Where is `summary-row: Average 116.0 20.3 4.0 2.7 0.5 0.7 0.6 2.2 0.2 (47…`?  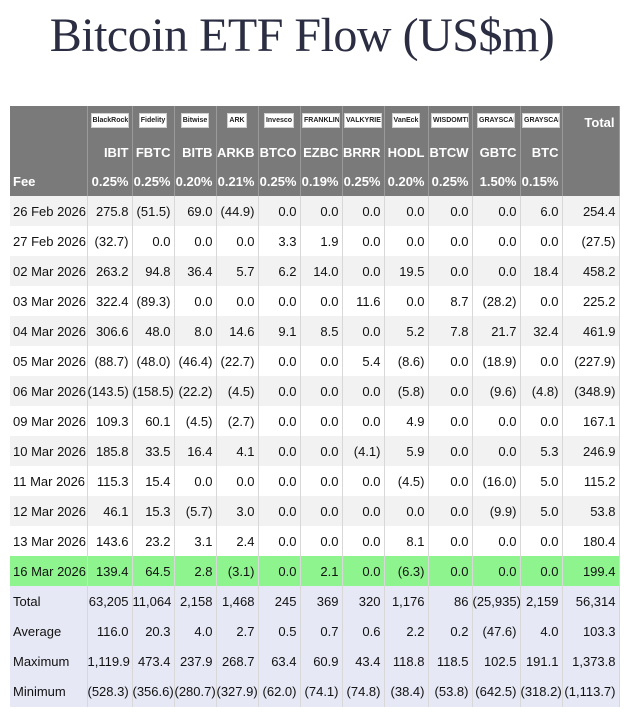 summary-row: Average 116.0 20.3 4.0 2.7 0.5 0.7 0.6 2.2 0.2 (47… is located at coordinates (315, 631).